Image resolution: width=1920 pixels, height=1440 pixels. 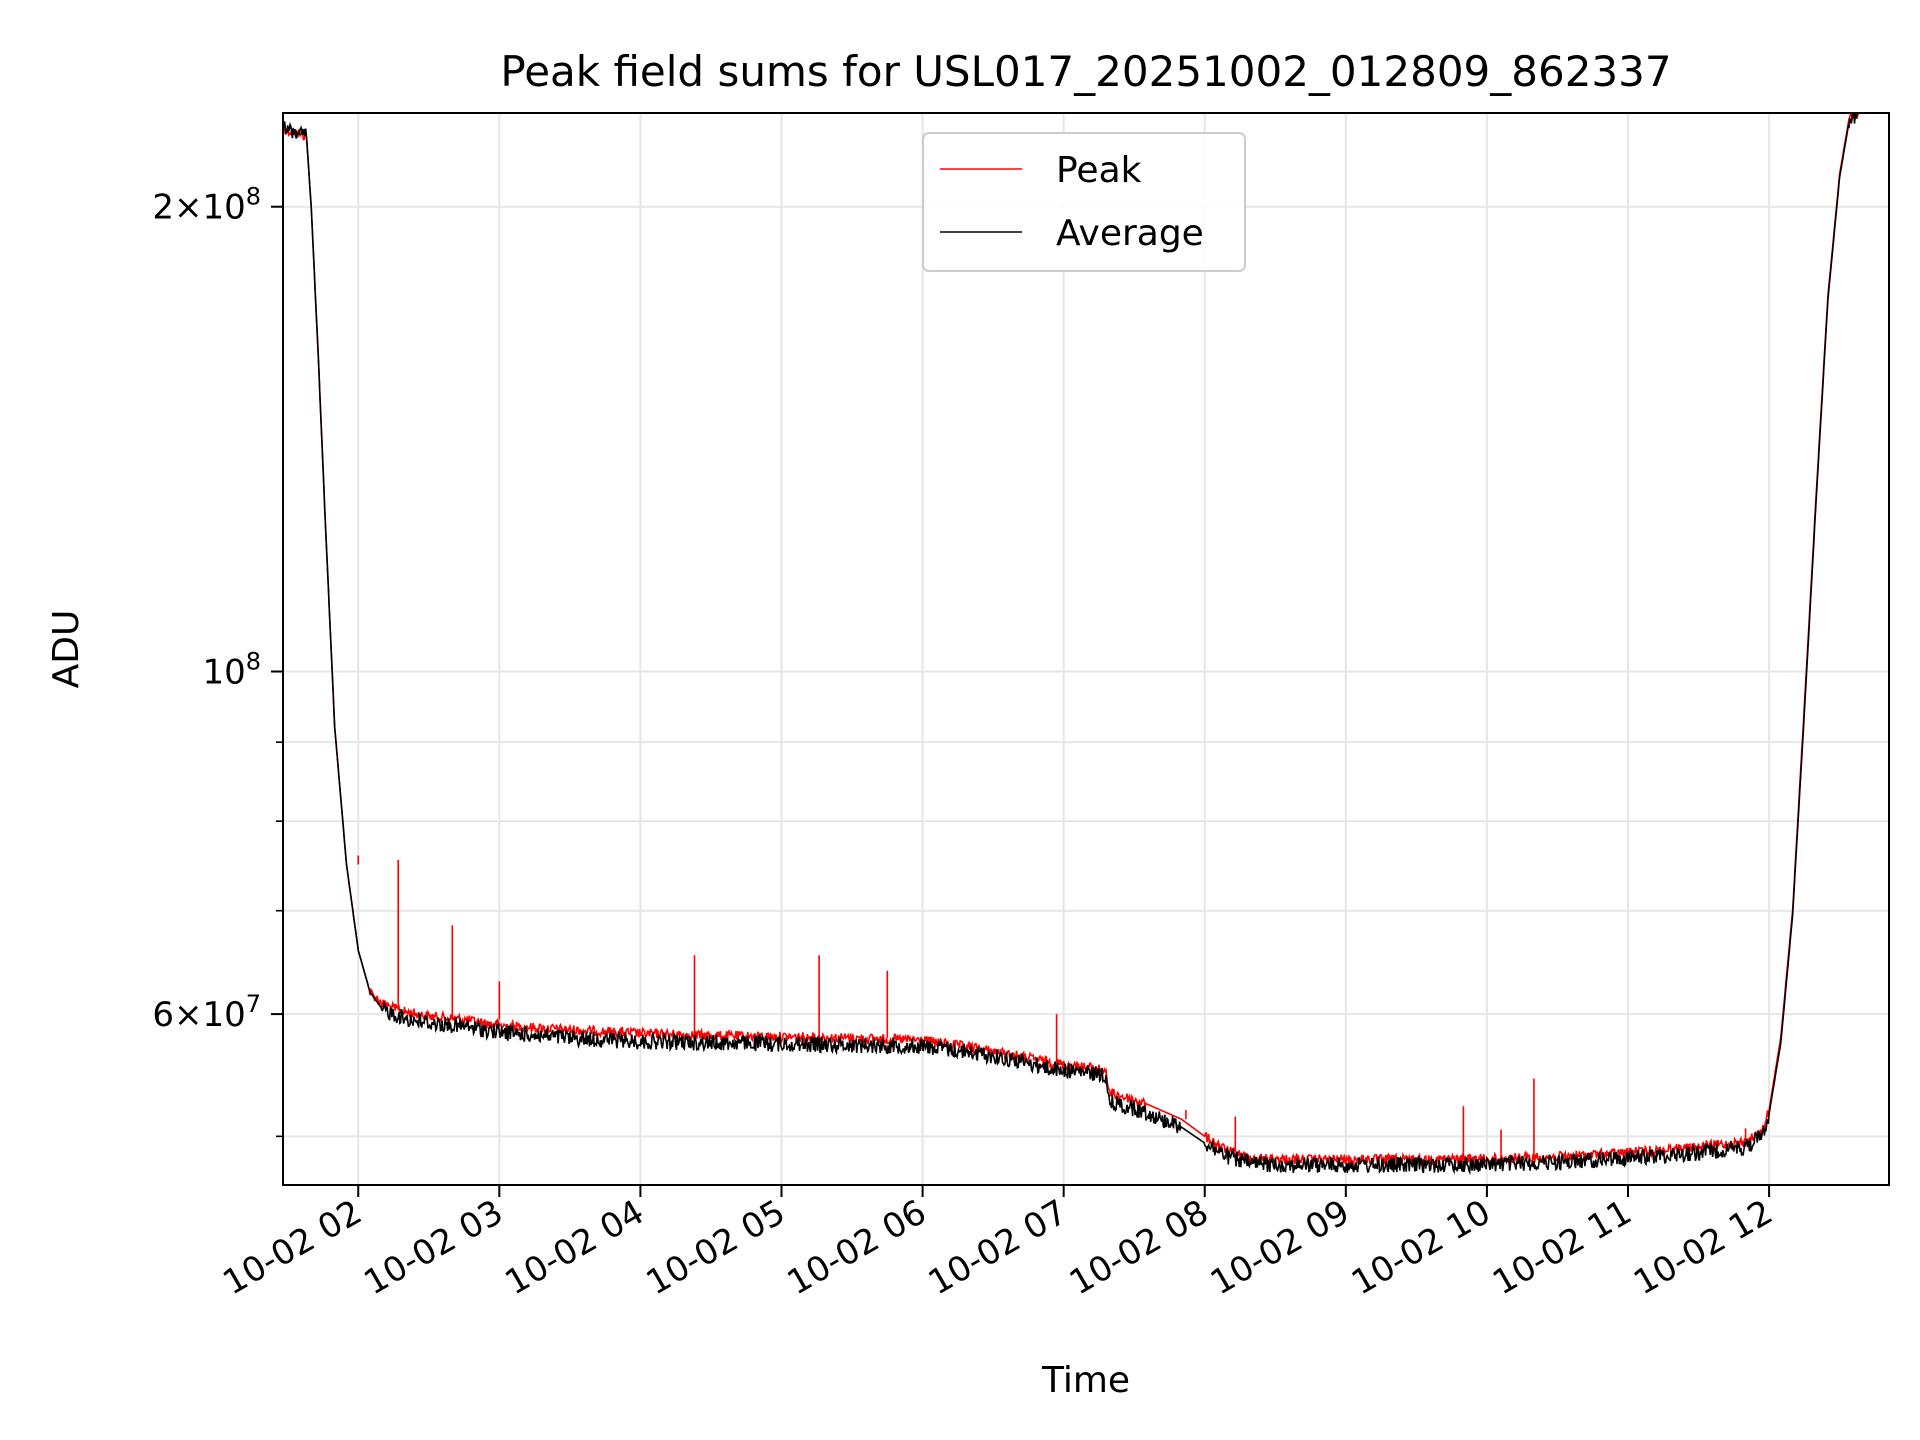 I want to click on y-tick-label: 2×108, so click(x=206, y=205).